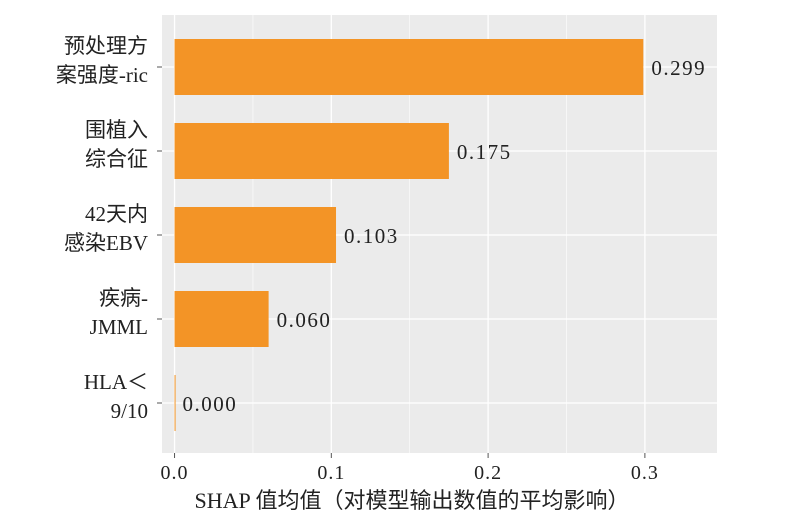 The width and height of the screenshot is (806, 522). Describe the element at coordinates (645, 473) in the screenshot. I see `x-tick-label: 0.3` at that location.